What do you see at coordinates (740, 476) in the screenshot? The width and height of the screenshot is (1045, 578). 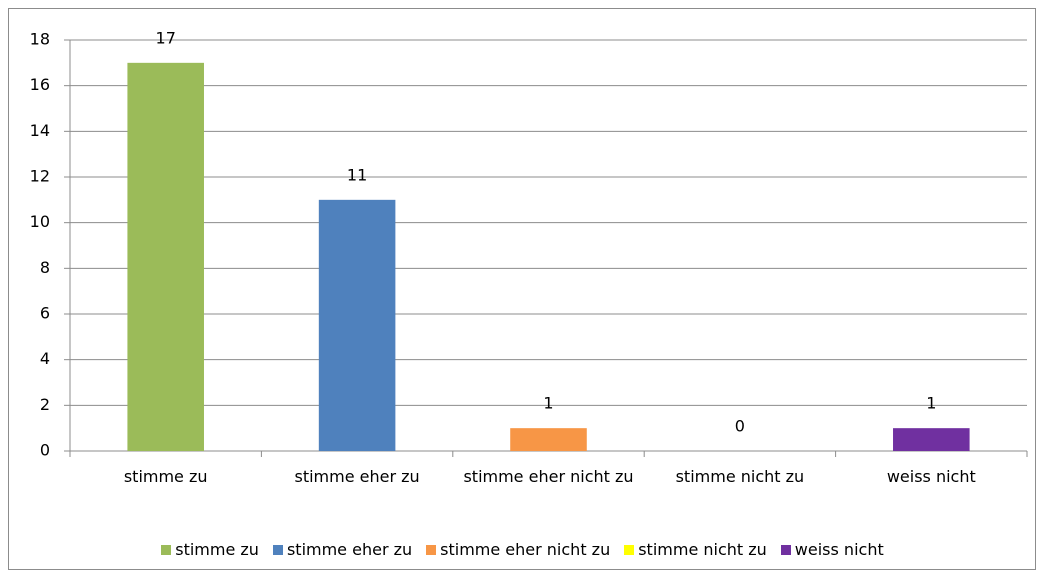 I see `x-tick-label: stimme nicht zu` at bounding box center [740, 476].